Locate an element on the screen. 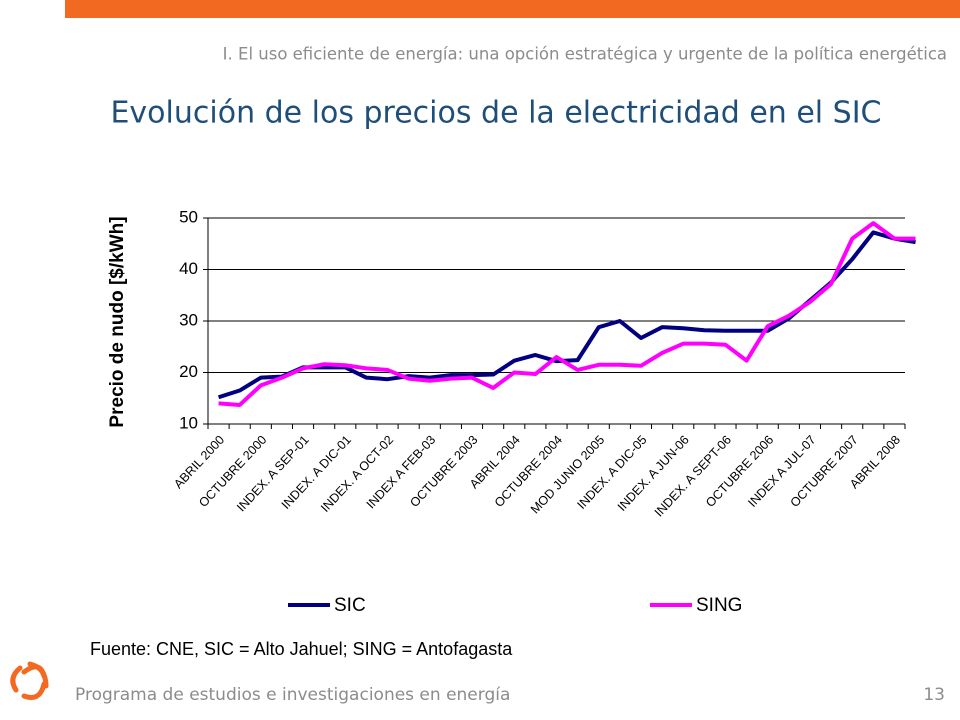 This screenshot has height=720, width=960. y-tick-label: 30 is located at coordinates (188, 319).